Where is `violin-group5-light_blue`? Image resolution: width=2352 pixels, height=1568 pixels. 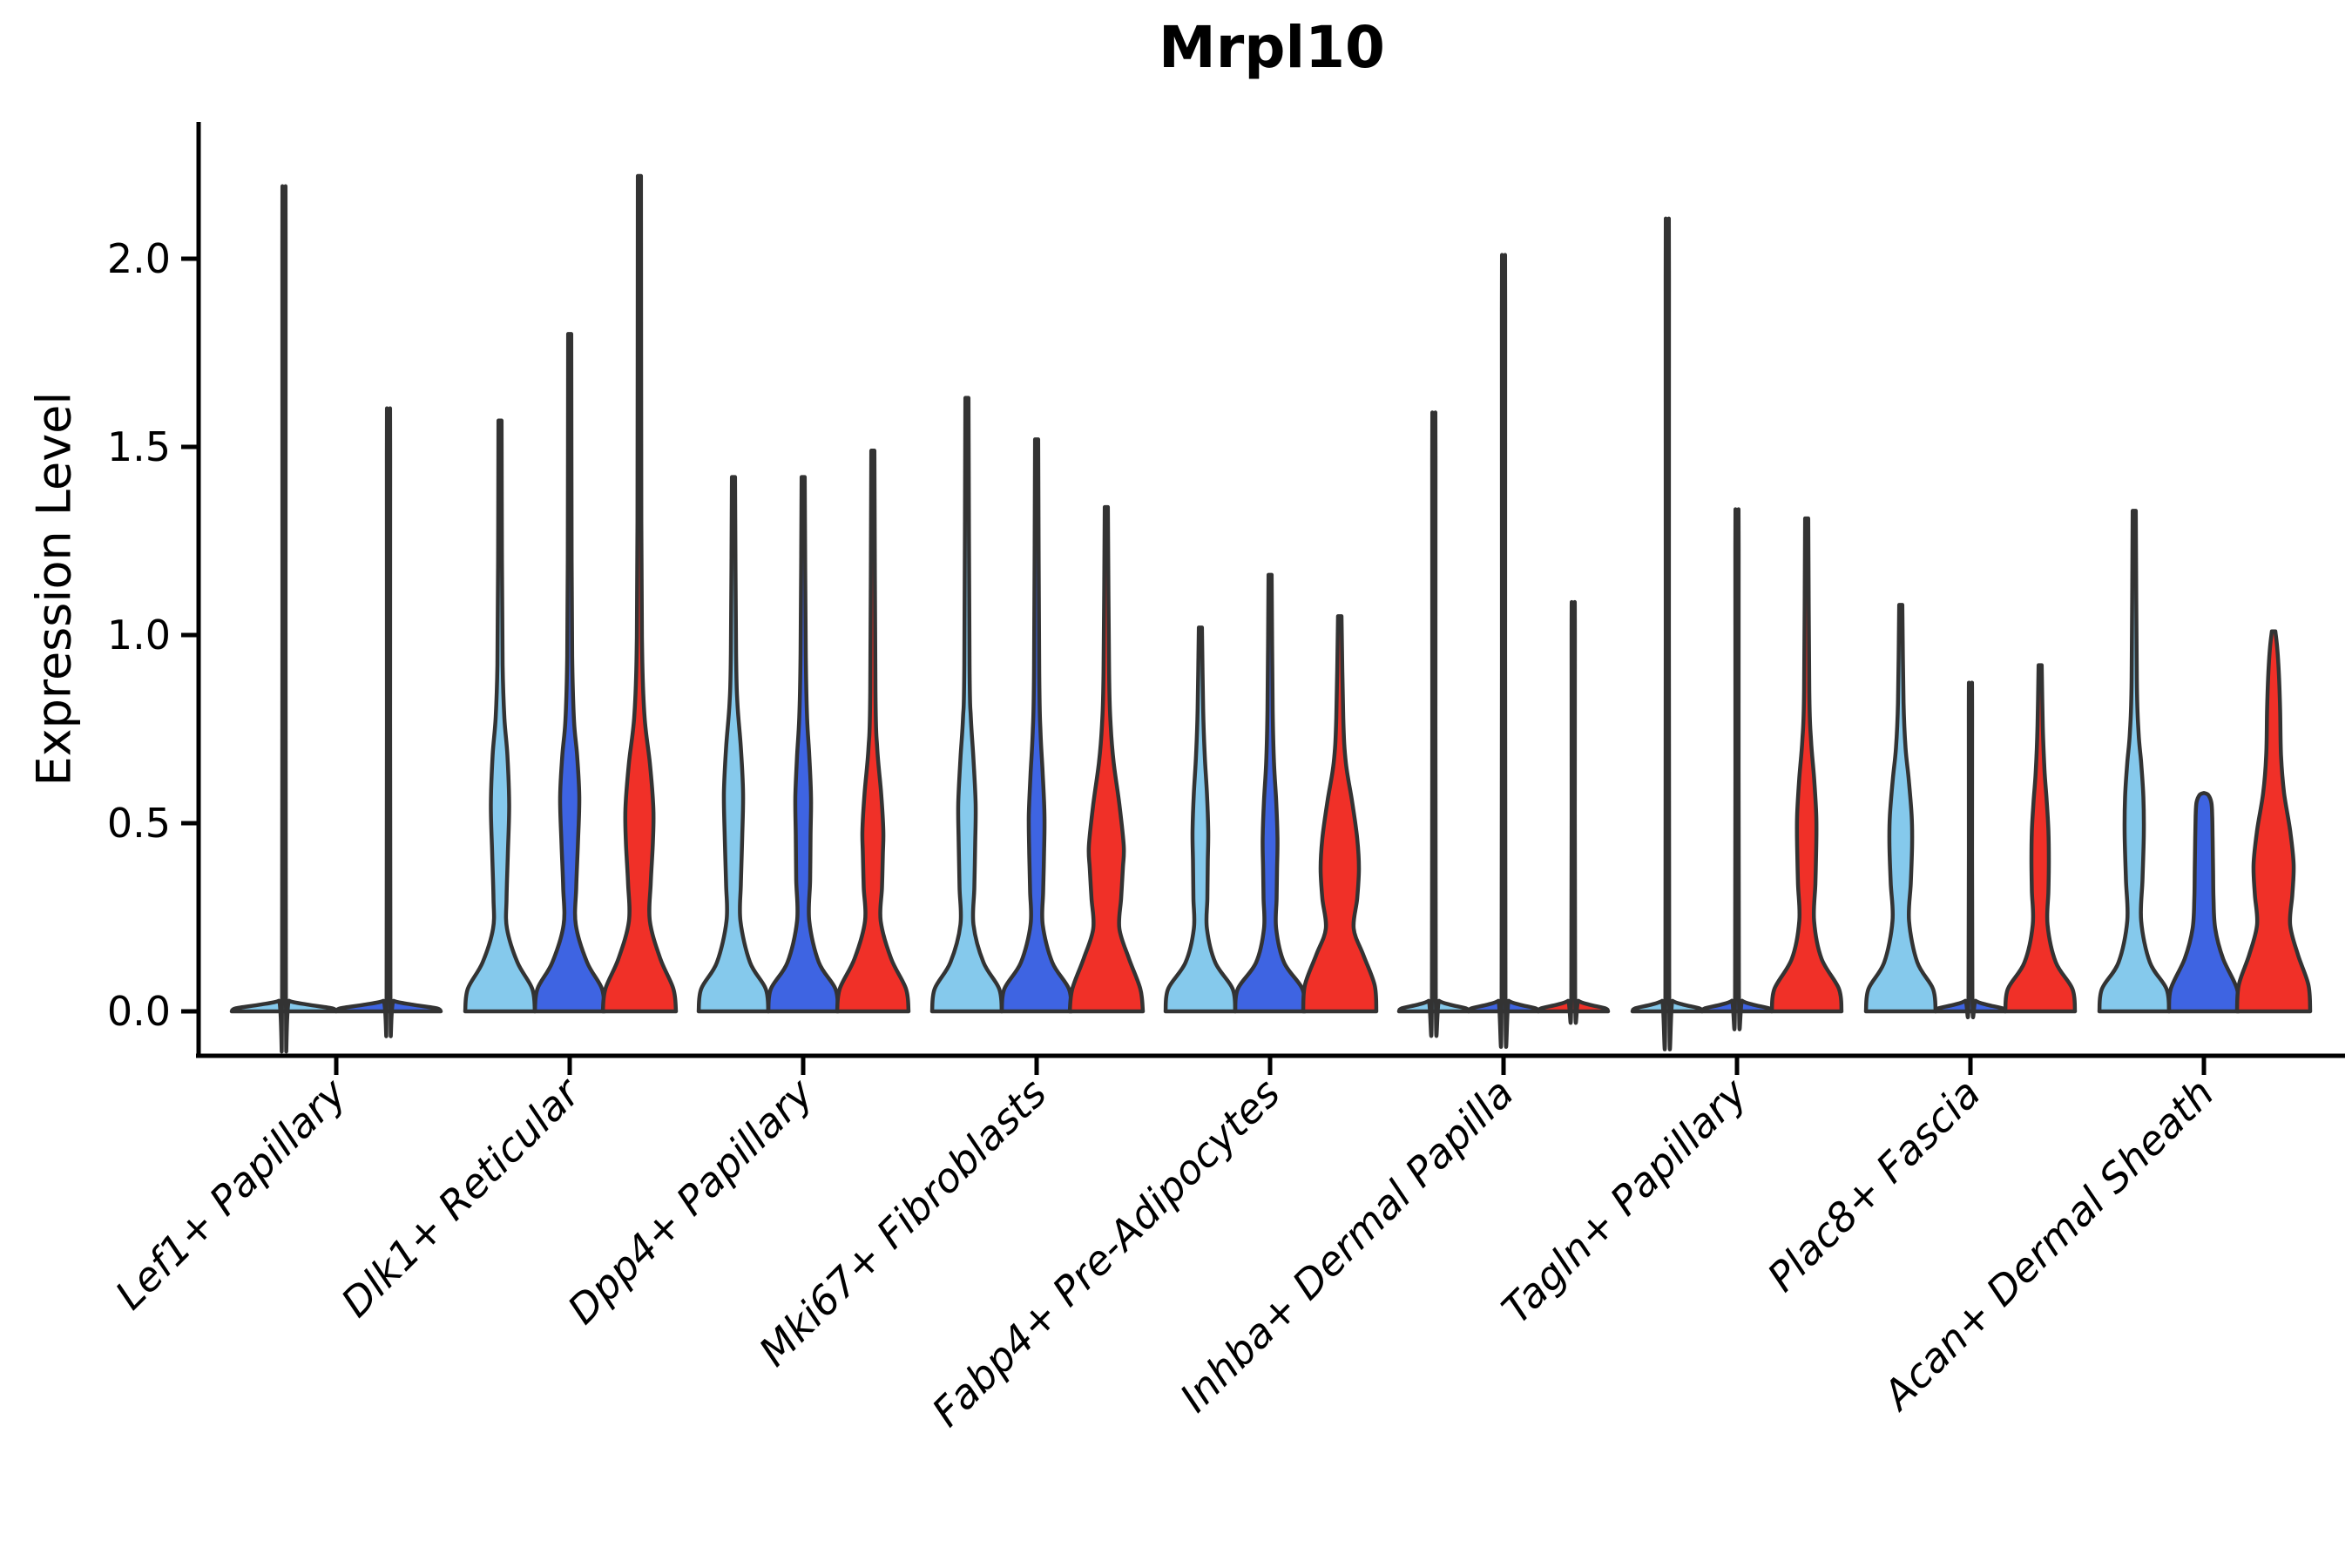
violin-group5-light_blue is located at coordinates (1201, 820).